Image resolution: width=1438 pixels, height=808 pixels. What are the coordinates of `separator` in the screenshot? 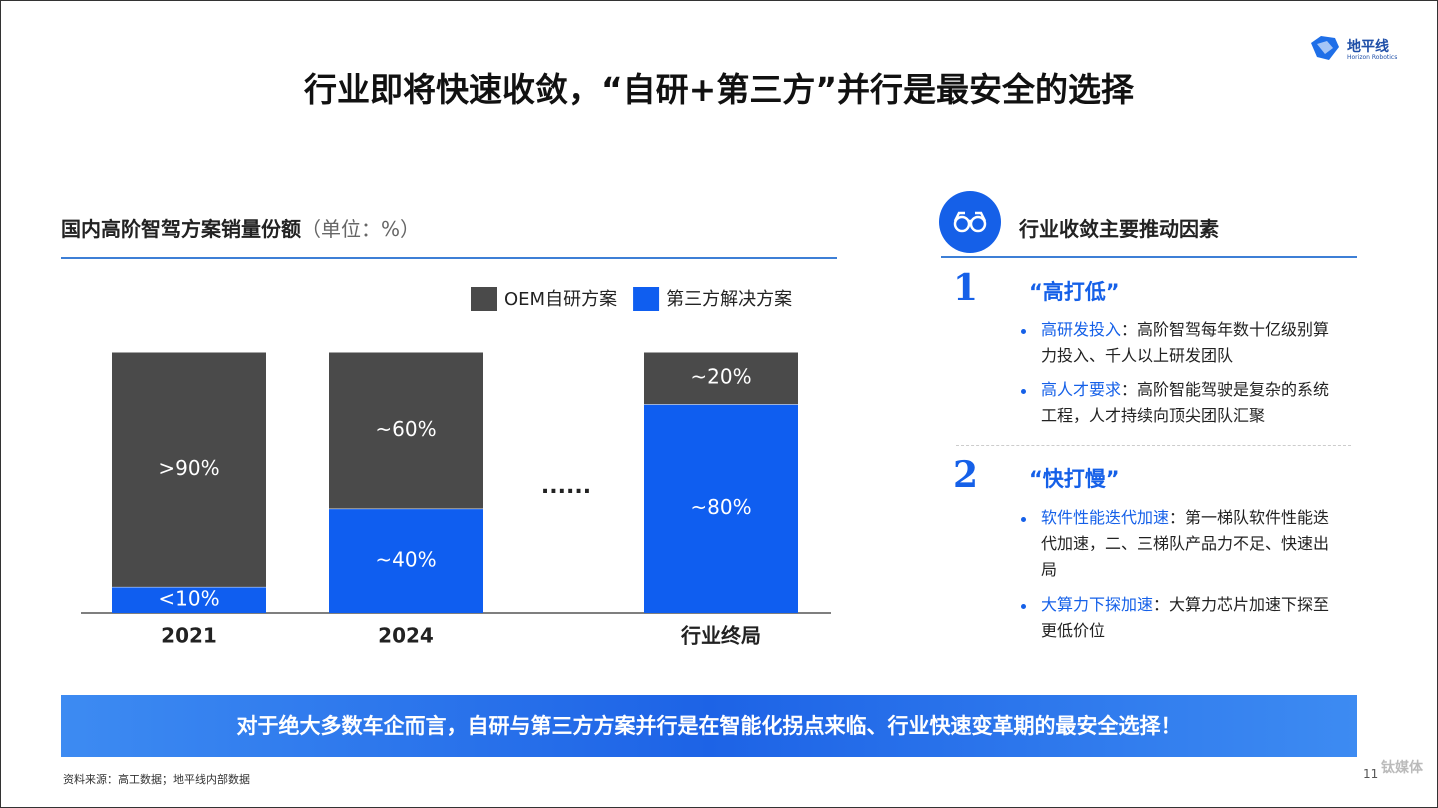 It's located at (1153, 445).